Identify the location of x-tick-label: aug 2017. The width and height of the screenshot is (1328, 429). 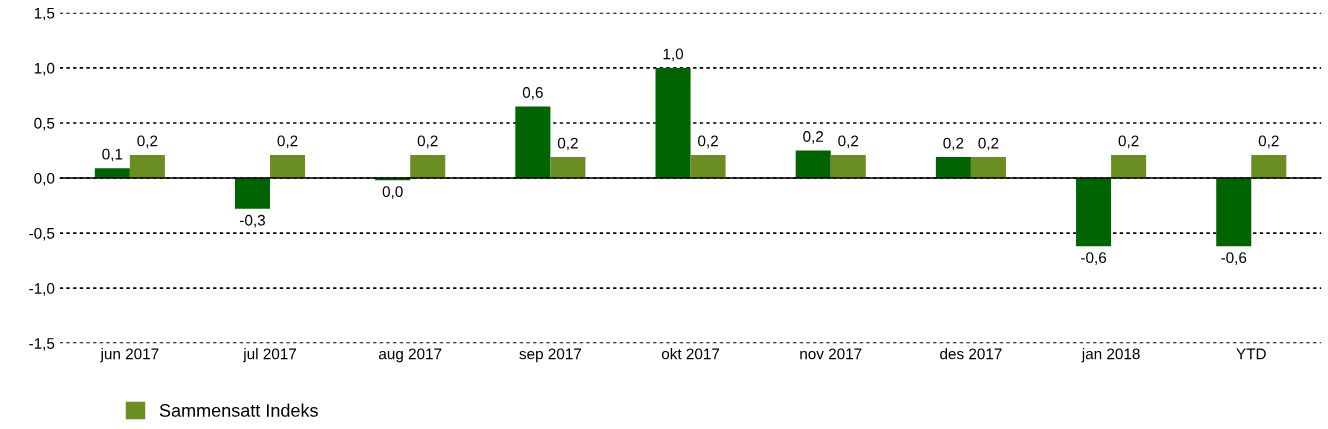
(410, 355).